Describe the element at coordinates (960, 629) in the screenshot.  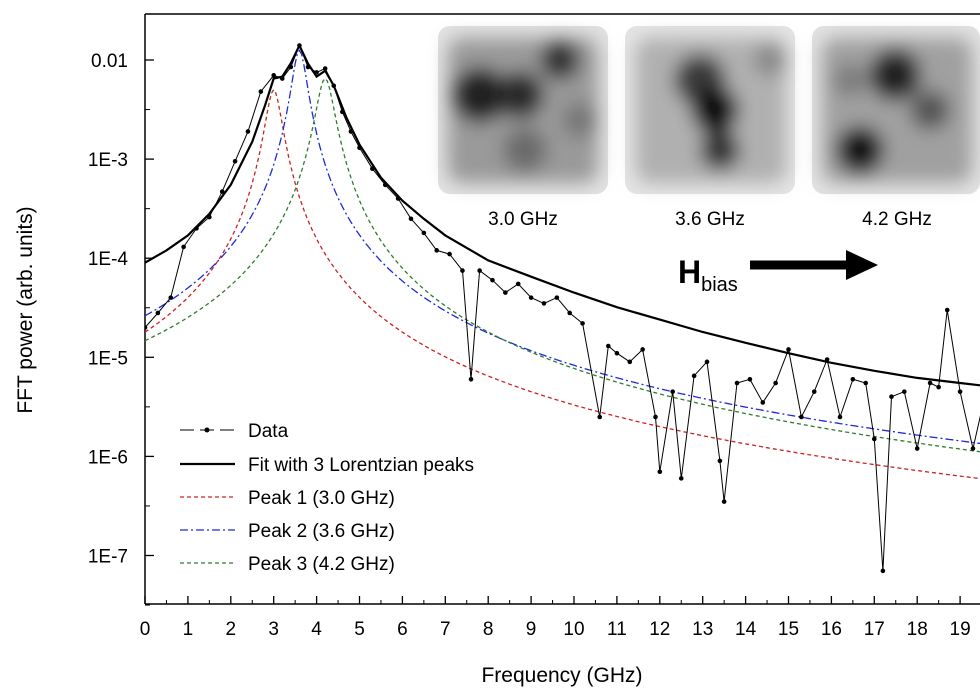
I see `x-tick-label: 19` at that location.